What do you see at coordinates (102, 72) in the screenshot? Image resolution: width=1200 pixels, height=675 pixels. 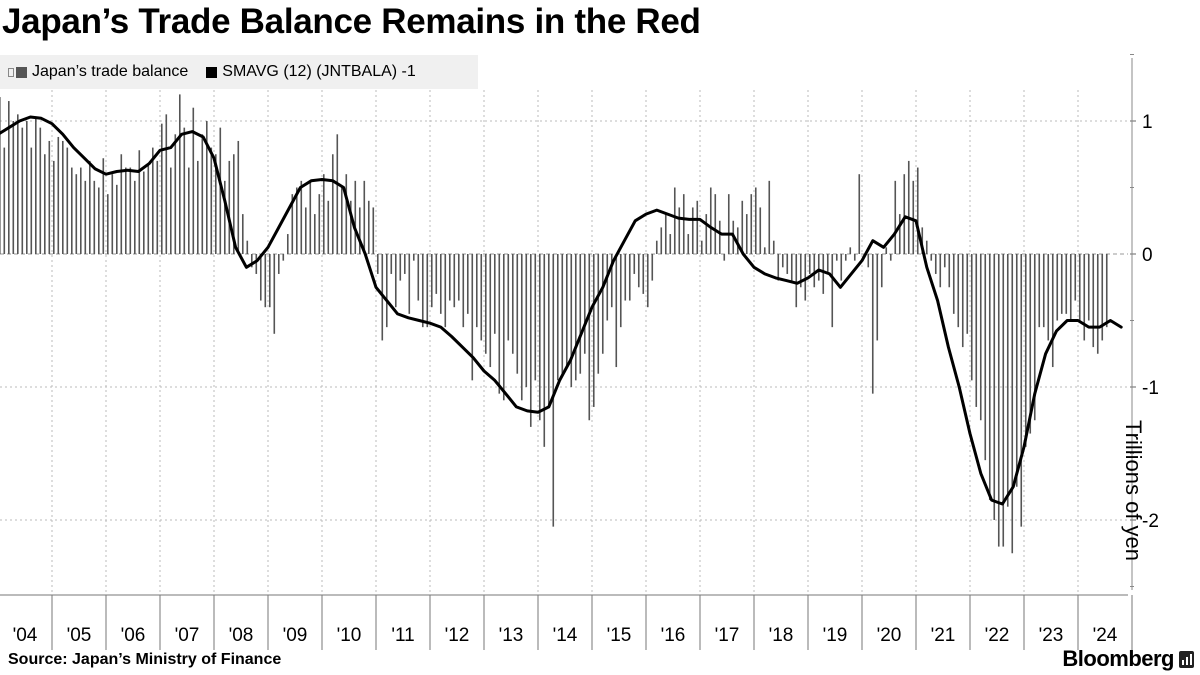 I see `legend-item-trade-balance: Japan’s trade balance` at bounding box center [102, 72].